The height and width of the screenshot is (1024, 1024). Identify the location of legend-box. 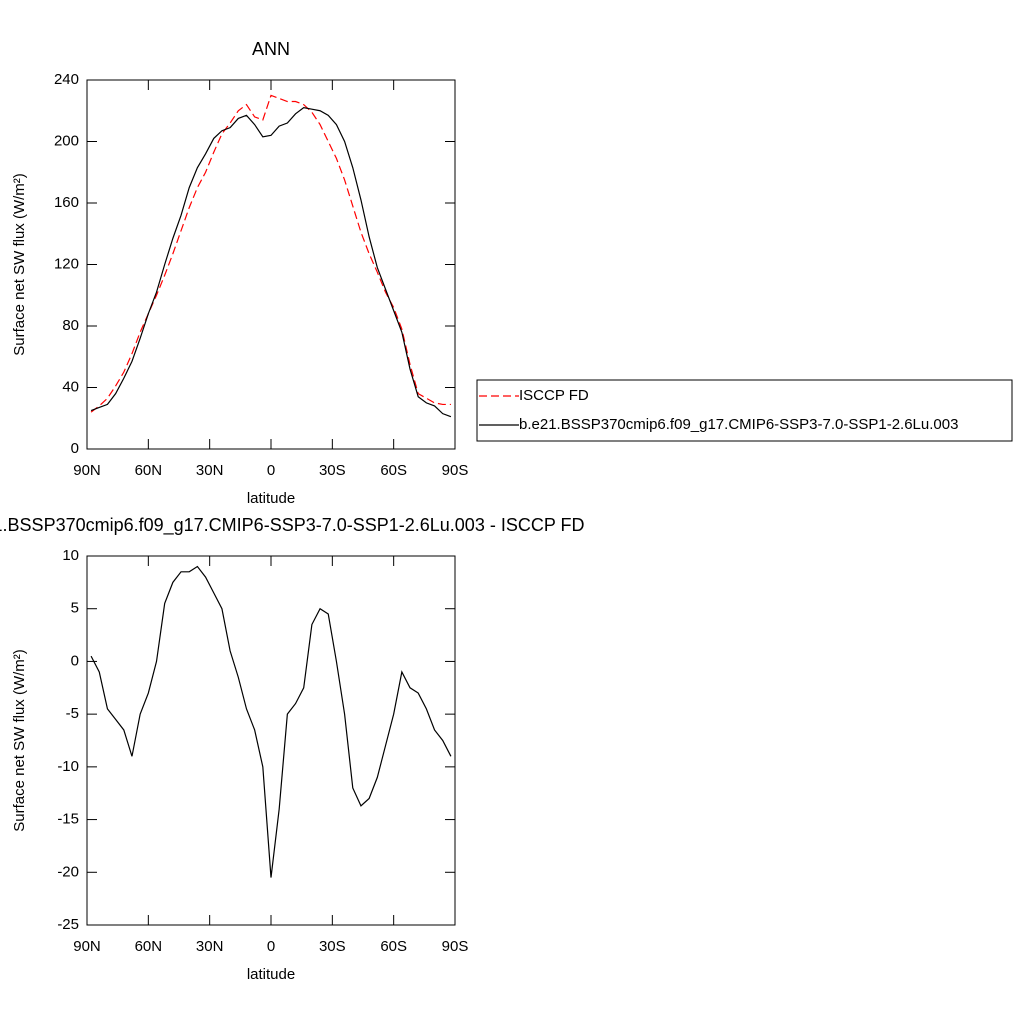
(744, 410).